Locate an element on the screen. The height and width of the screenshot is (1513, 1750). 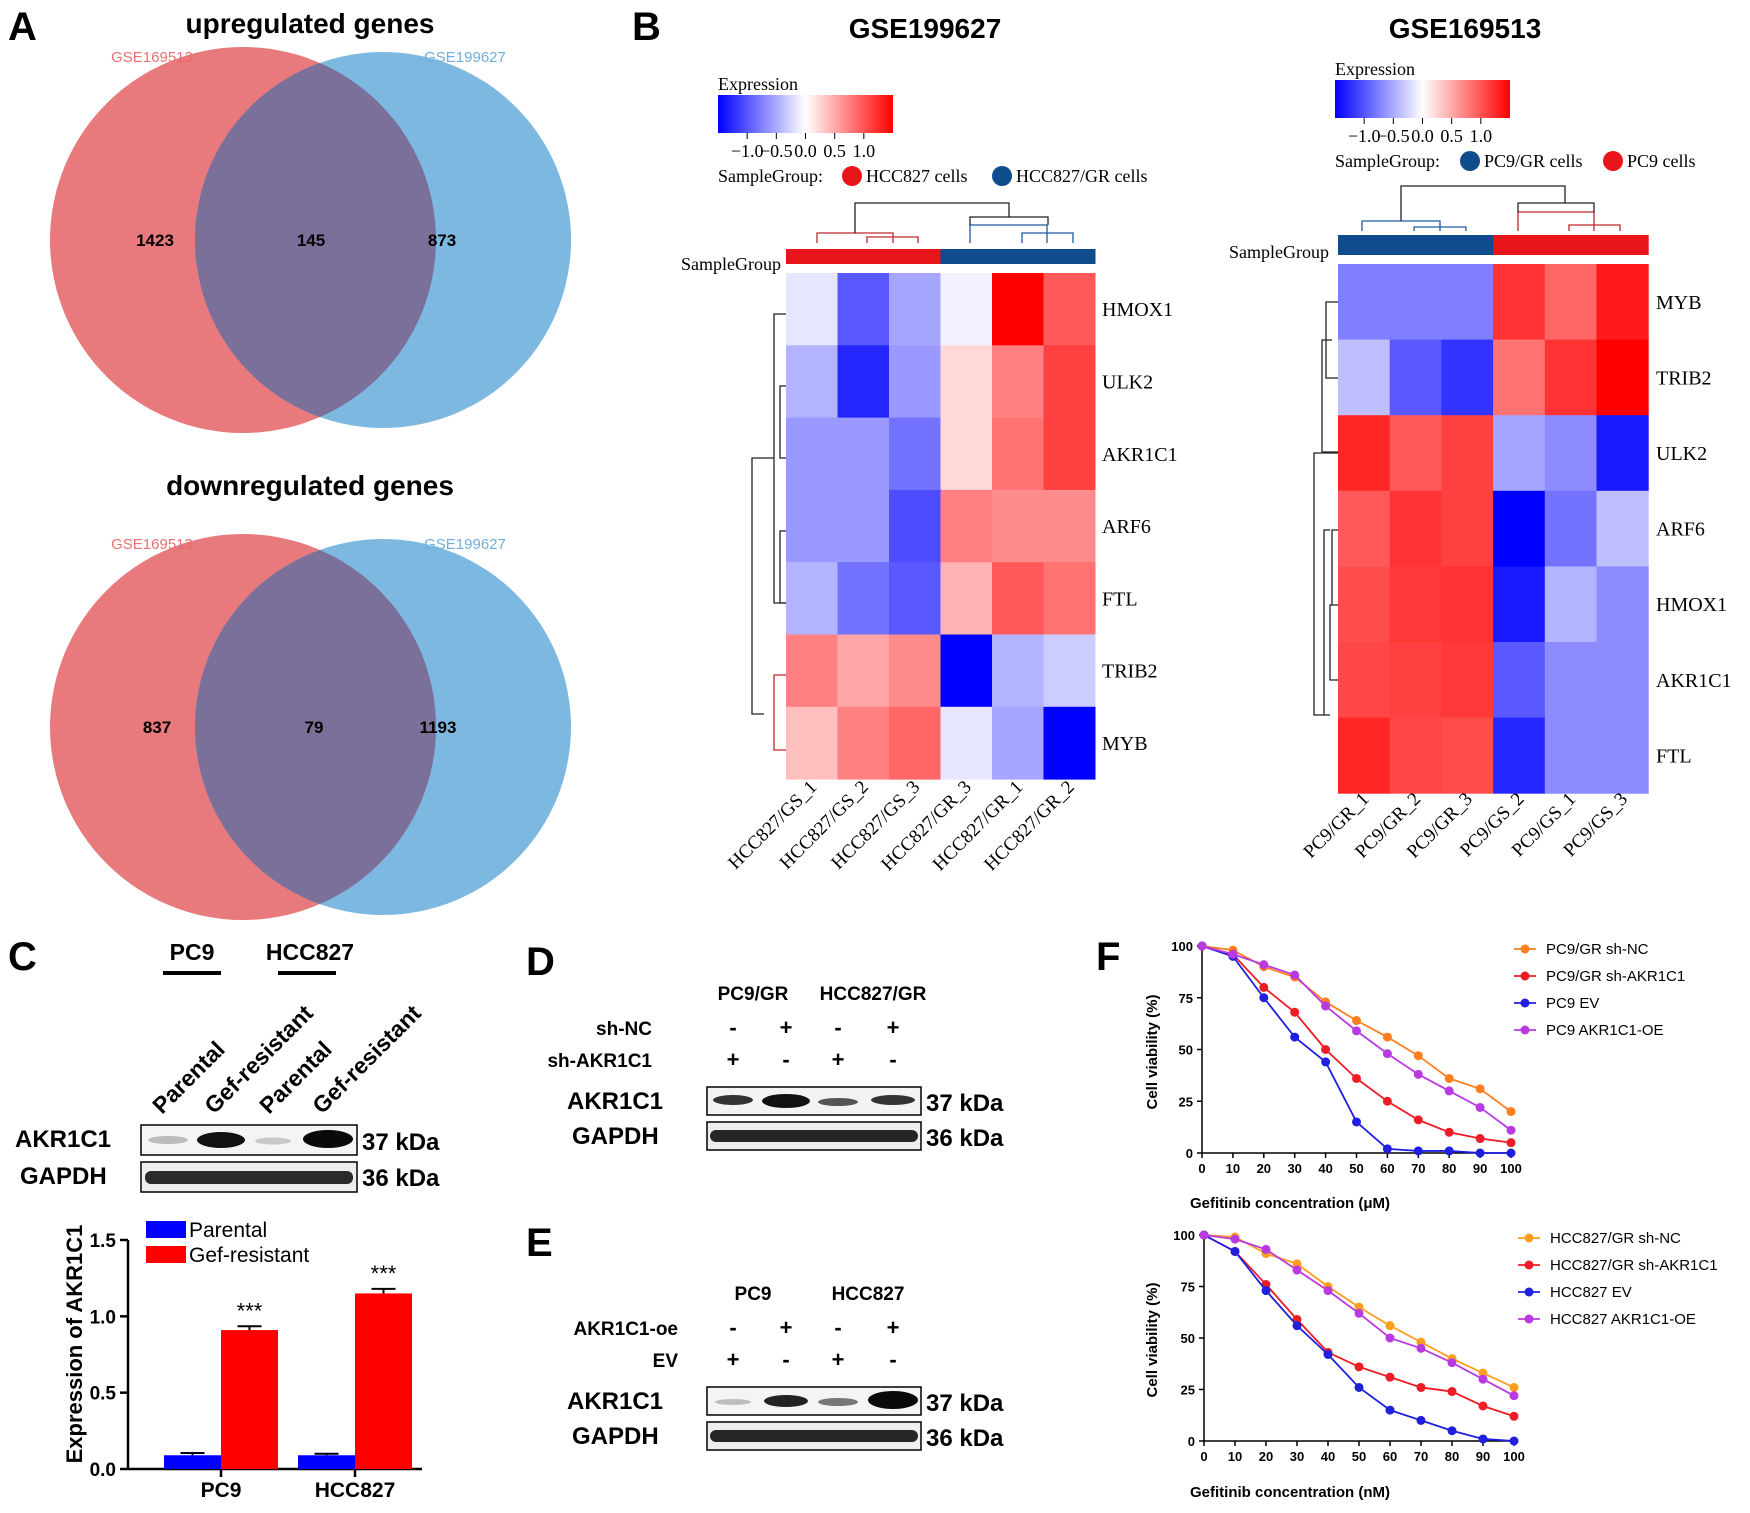
venn-down-right-label: GSE199627 is located at coordinates (465, 544).